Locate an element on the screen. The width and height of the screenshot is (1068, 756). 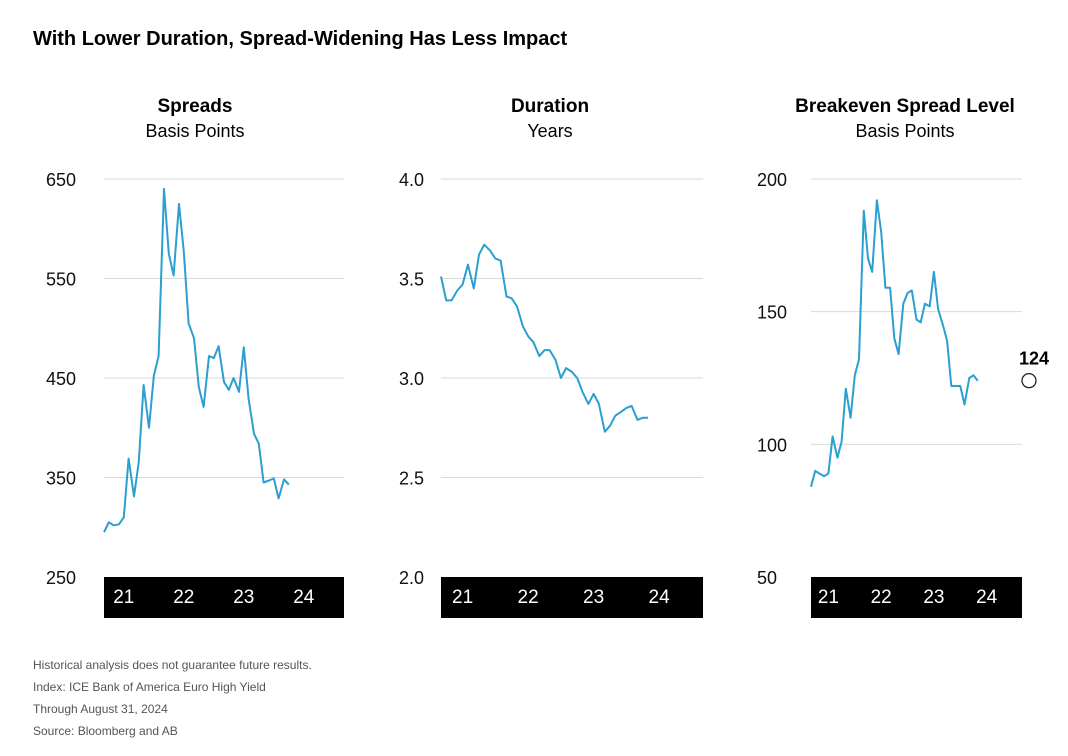
breakeven-x-tick-label: 21 is located at coordinates (828, 597).